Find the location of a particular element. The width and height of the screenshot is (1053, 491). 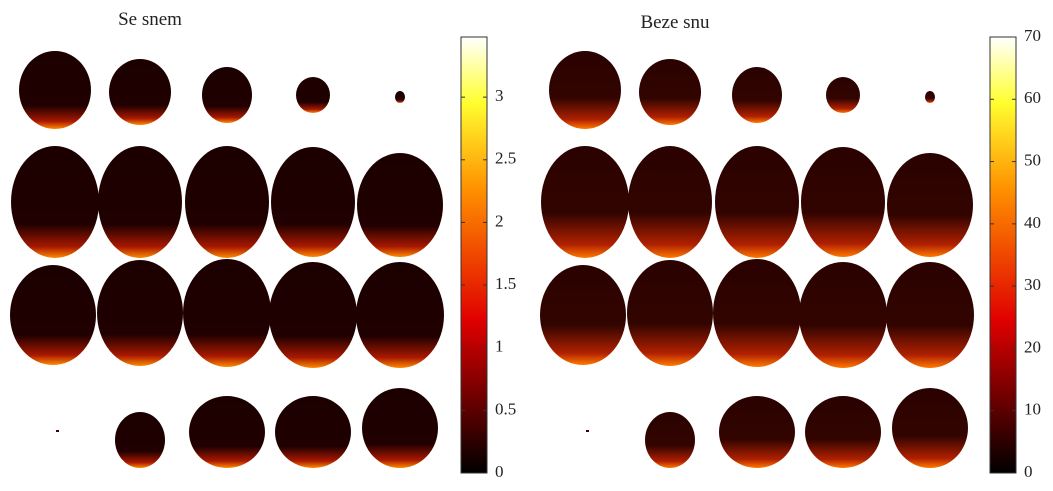

tick-label: 0.5 is located at coordinates (505, 408).